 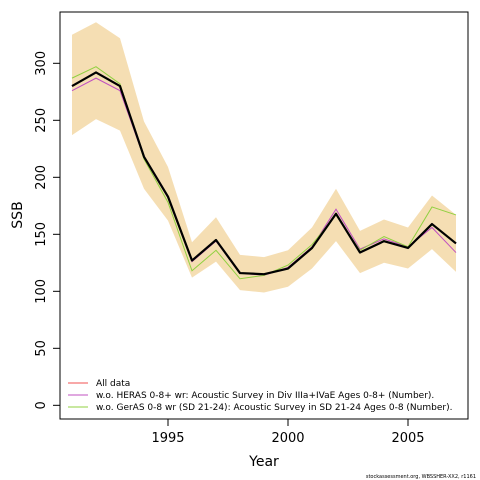 I want to click on x-axis: 1995 2000 2005, so click(x=288, y=432).